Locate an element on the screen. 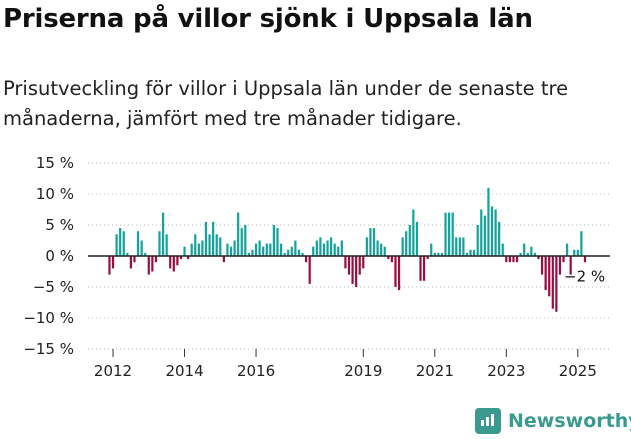  y-tick-label: 5 % is located at coordinates (59, 225).